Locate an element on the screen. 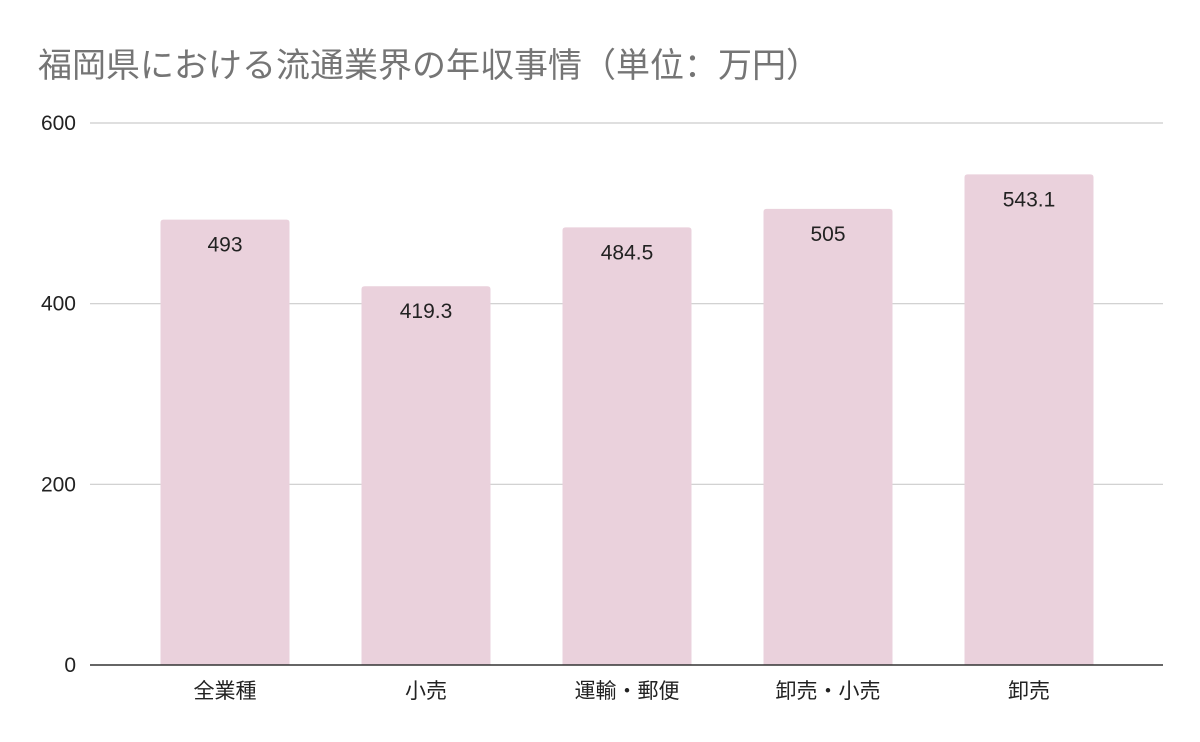 This screenshot has width=1200, height=742. x-tick-label: 卸売・小売 is located at coordinates (828, 691).